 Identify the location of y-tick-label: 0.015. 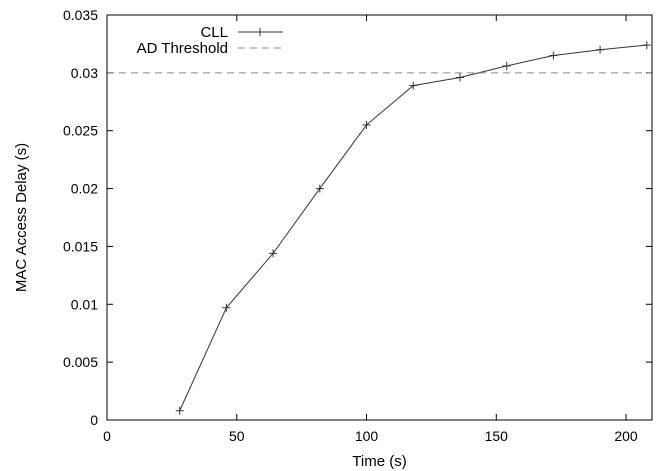
(80, 246).